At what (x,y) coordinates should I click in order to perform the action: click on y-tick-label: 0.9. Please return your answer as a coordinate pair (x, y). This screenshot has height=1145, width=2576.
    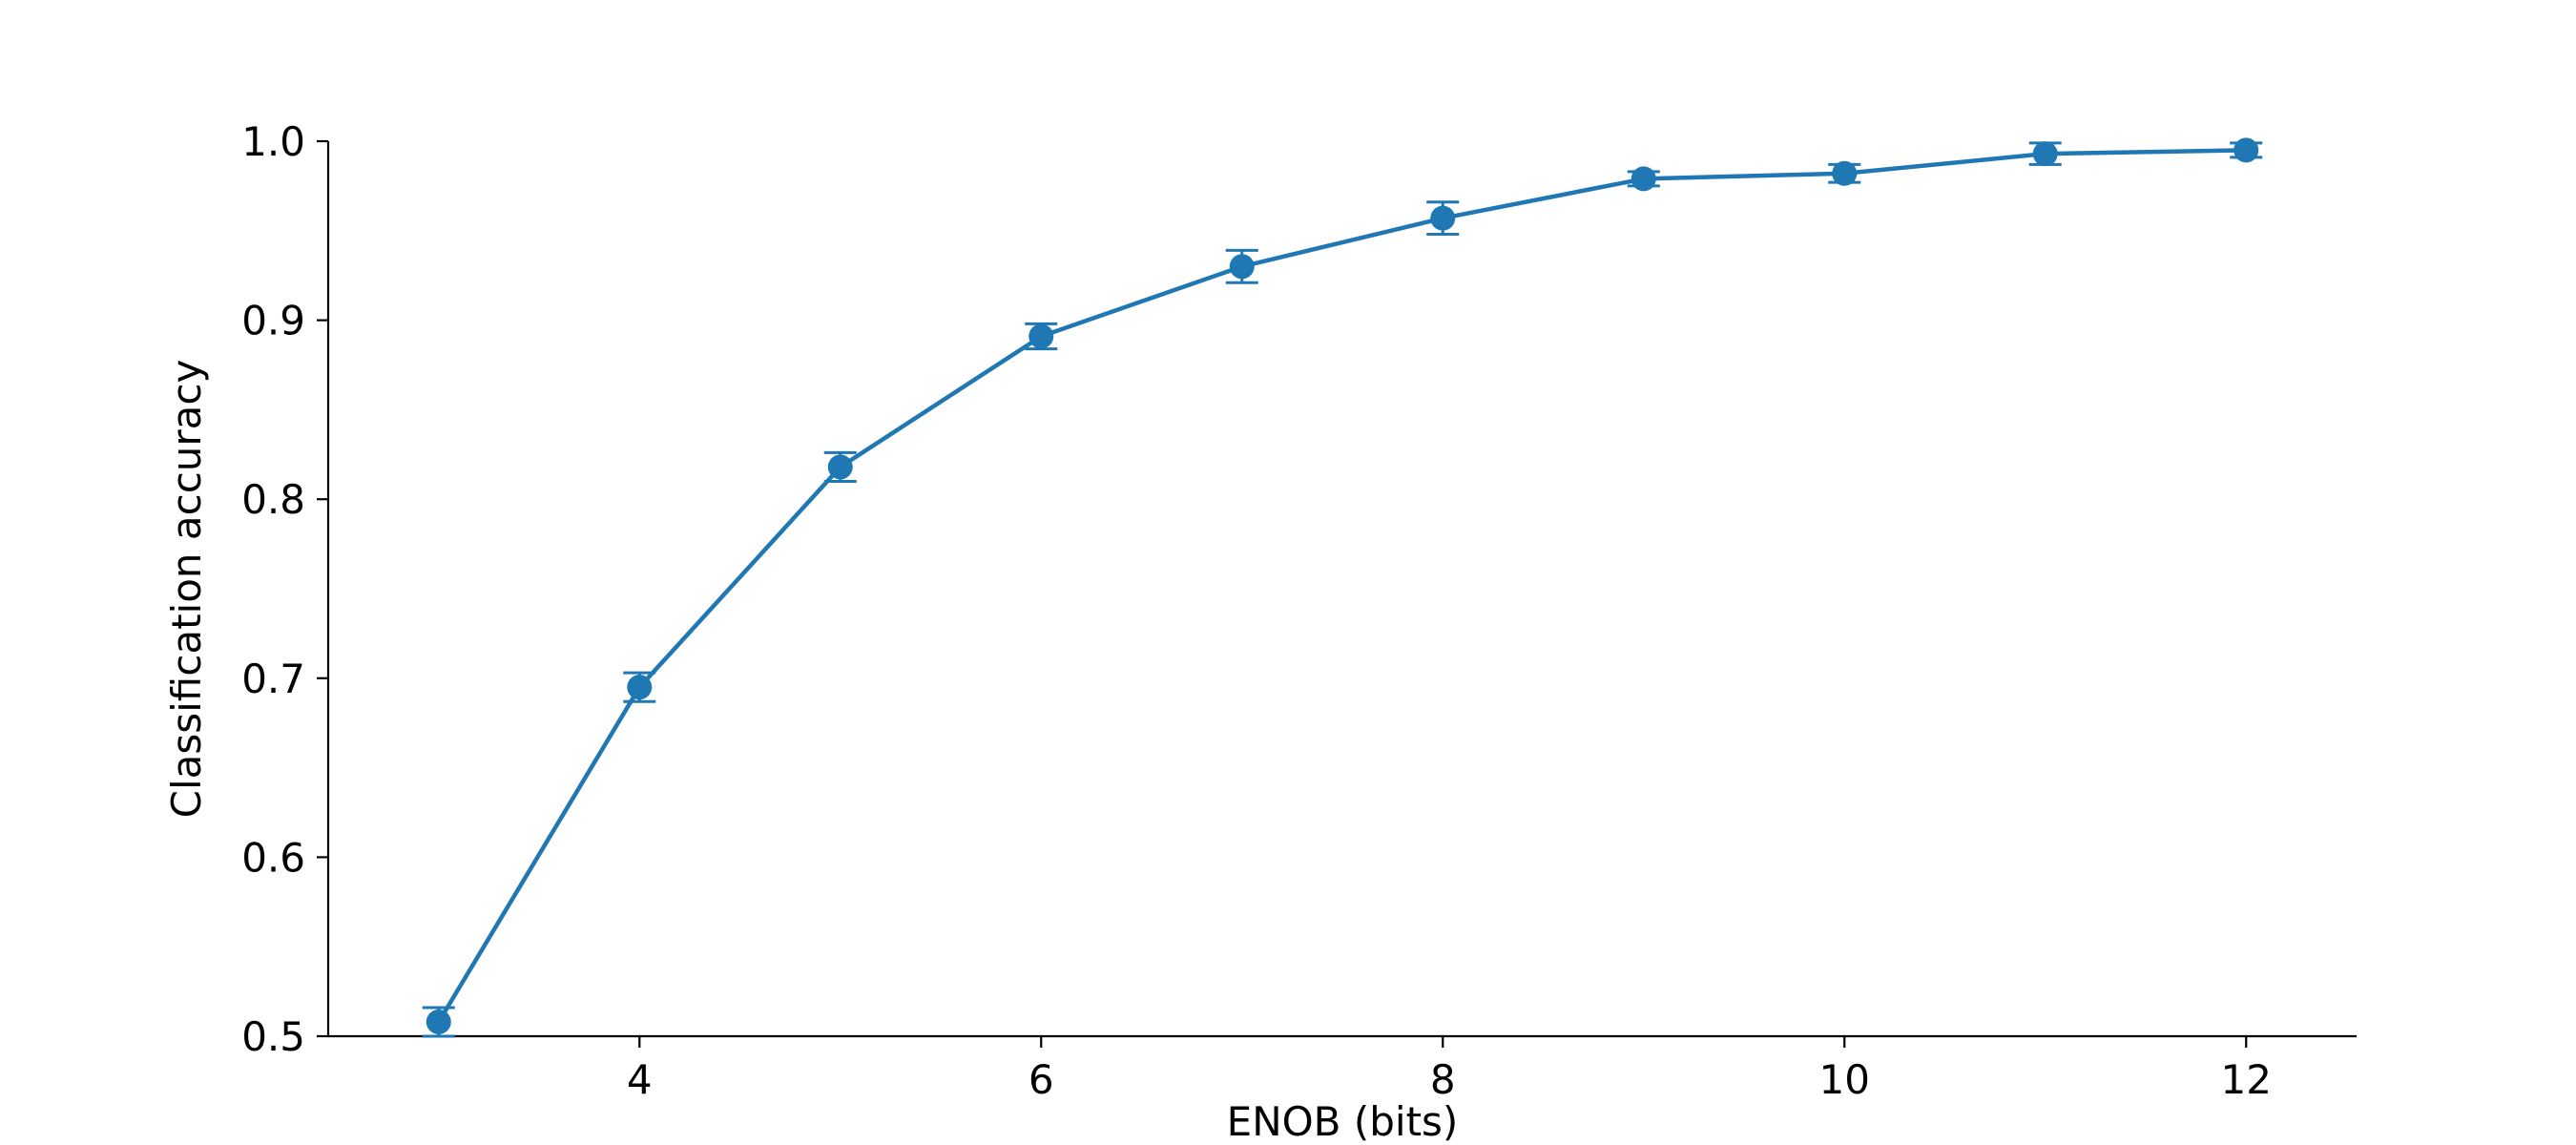
    Looking at the image, I should click on (273, 321).